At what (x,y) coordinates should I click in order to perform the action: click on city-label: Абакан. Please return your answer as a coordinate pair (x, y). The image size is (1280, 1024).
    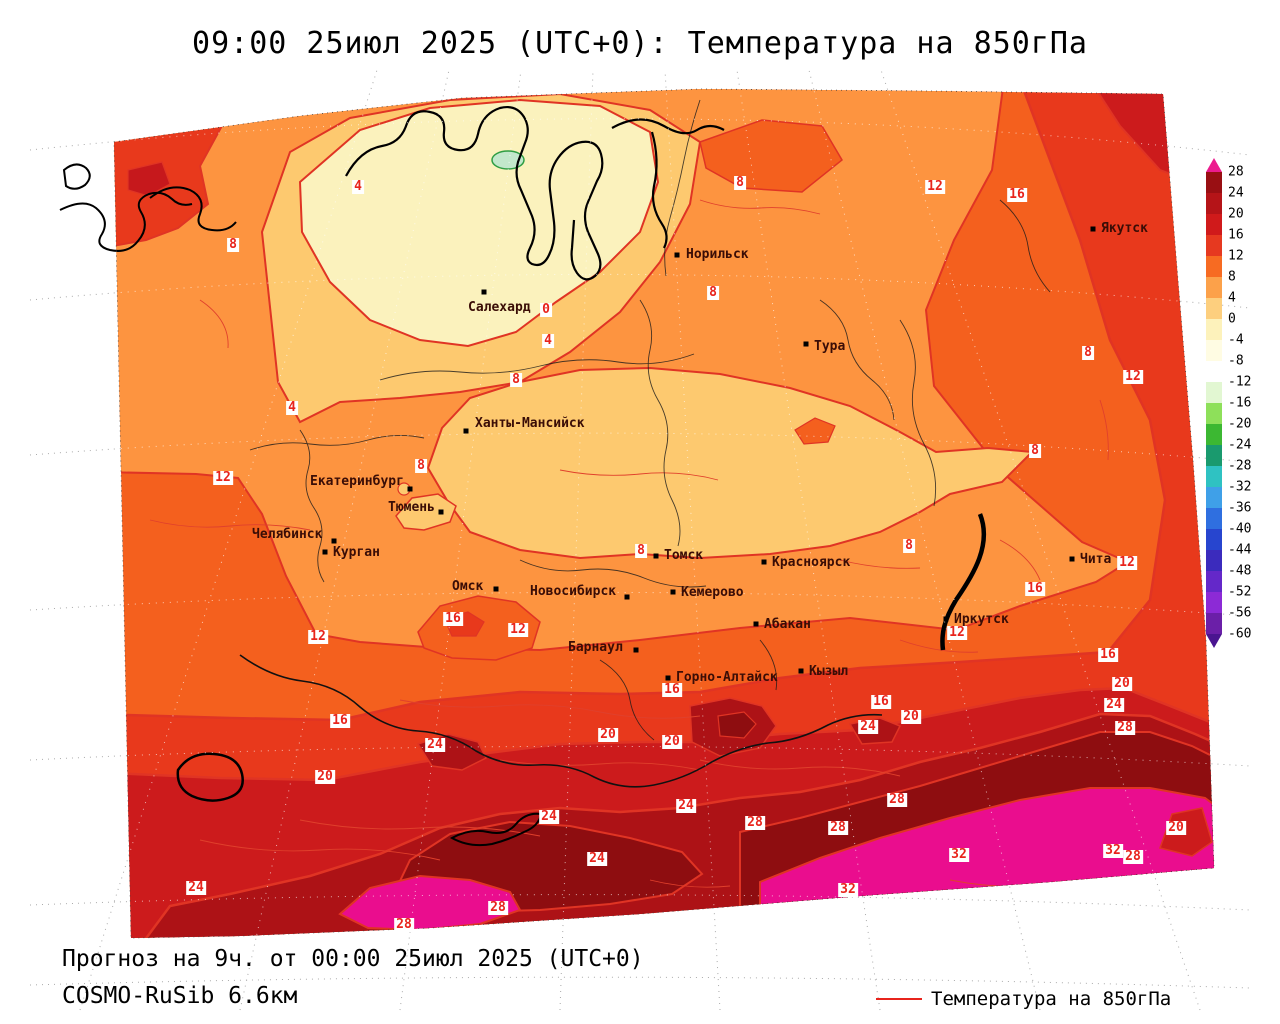
    Looking at the image, I should click on (787, 624).